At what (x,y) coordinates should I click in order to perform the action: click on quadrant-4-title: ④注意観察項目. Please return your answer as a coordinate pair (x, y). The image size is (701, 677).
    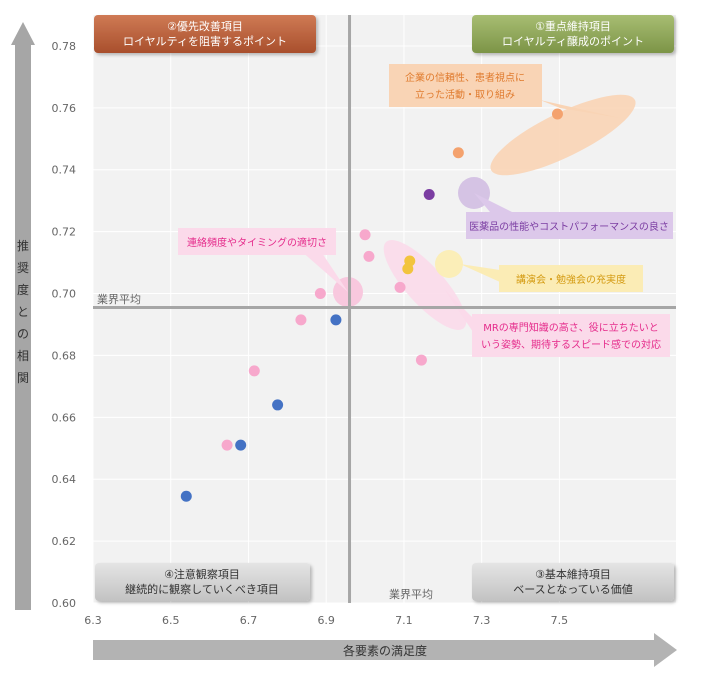
    Looking at the image, I should click on (202, 574).